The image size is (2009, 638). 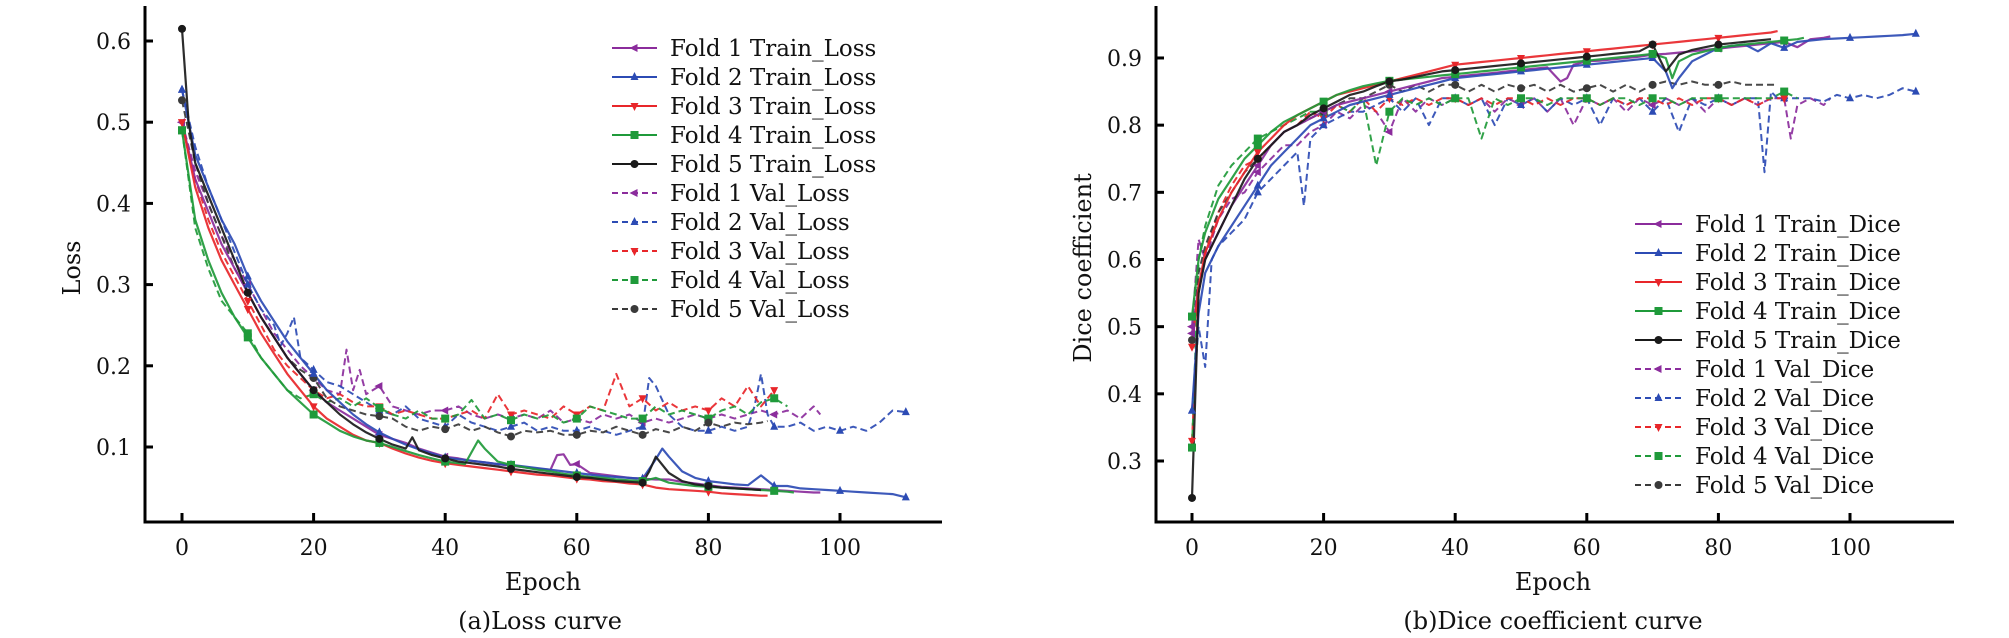 What do you see at coordinates (1124, 328) in the screenshot?
I see `dice-y-tick-label: 0.5` at bounding box center [1124, 328].